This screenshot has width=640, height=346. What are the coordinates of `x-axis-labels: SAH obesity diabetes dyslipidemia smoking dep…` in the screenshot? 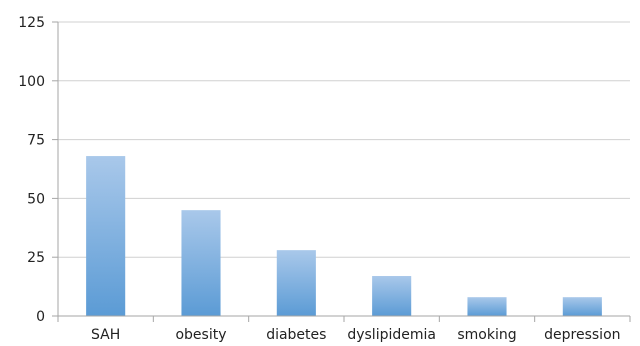 It's located at (355, 335).